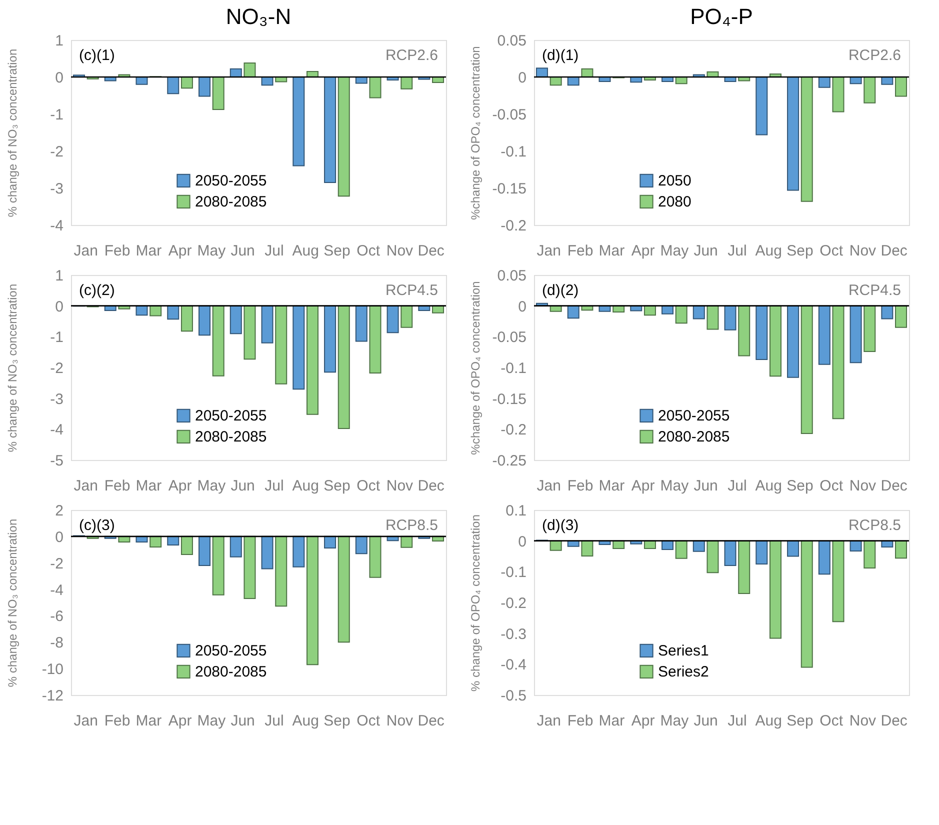  I want to click on y-tick-label: -0.5, so click(513, 696).